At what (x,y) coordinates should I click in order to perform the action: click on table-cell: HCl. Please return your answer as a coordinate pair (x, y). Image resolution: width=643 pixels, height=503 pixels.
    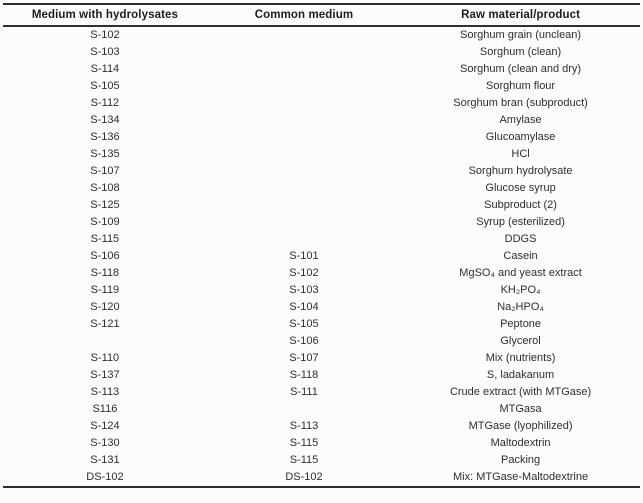
    Looking at the image, I should click on (520, 154).